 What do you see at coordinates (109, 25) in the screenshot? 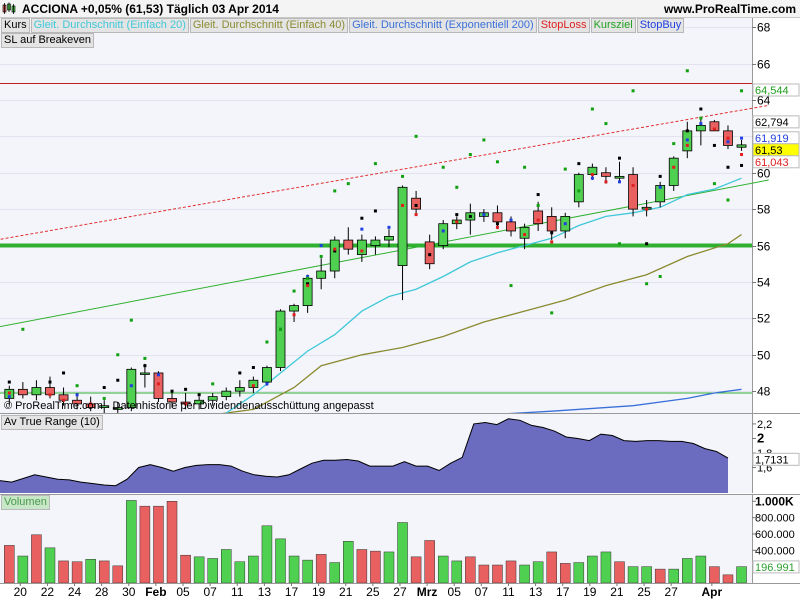
I see `legend-item: Gleit. Durchschnitt (Einfach 20)` at bounding box center [109, 25].